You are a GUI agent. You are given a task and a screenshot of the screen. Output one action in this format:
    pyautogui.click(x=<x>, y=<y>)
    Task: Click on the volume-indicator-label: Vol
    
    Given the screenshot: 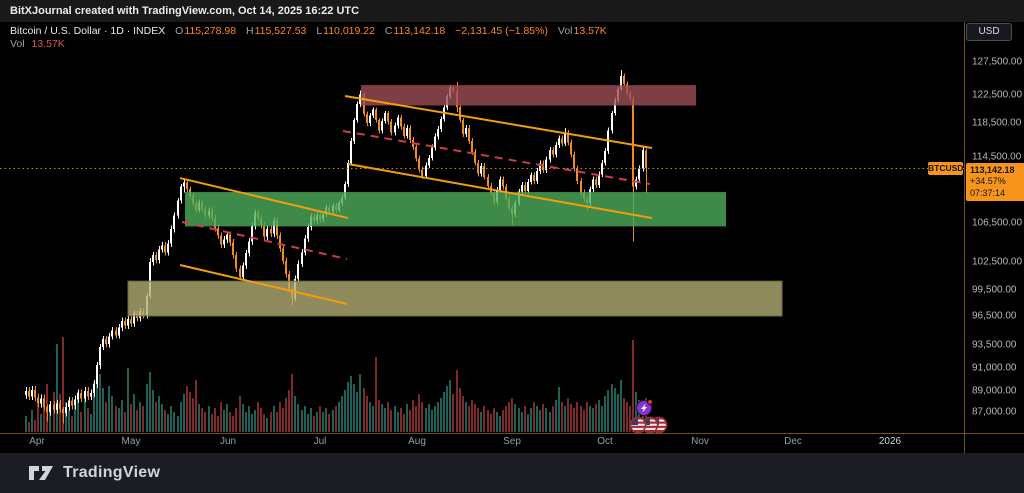 What is the action you would take?
    pyautogui.click(x=17, y=44)
    